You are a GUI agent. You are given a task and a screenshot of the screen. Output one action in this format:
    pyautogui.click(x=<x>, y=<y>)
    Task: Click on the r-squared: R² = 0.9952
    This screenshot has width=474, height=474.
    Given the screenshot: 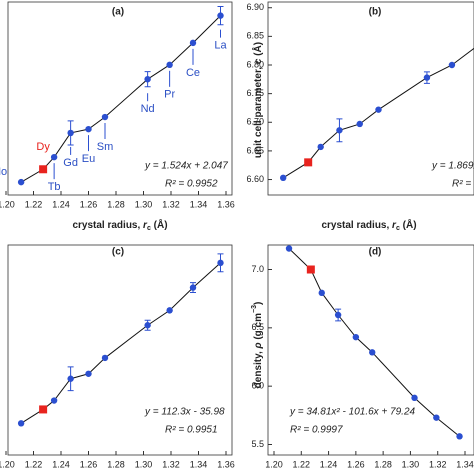 What is the action you would take?
    pyautogui.click(x=191, y=184)
    